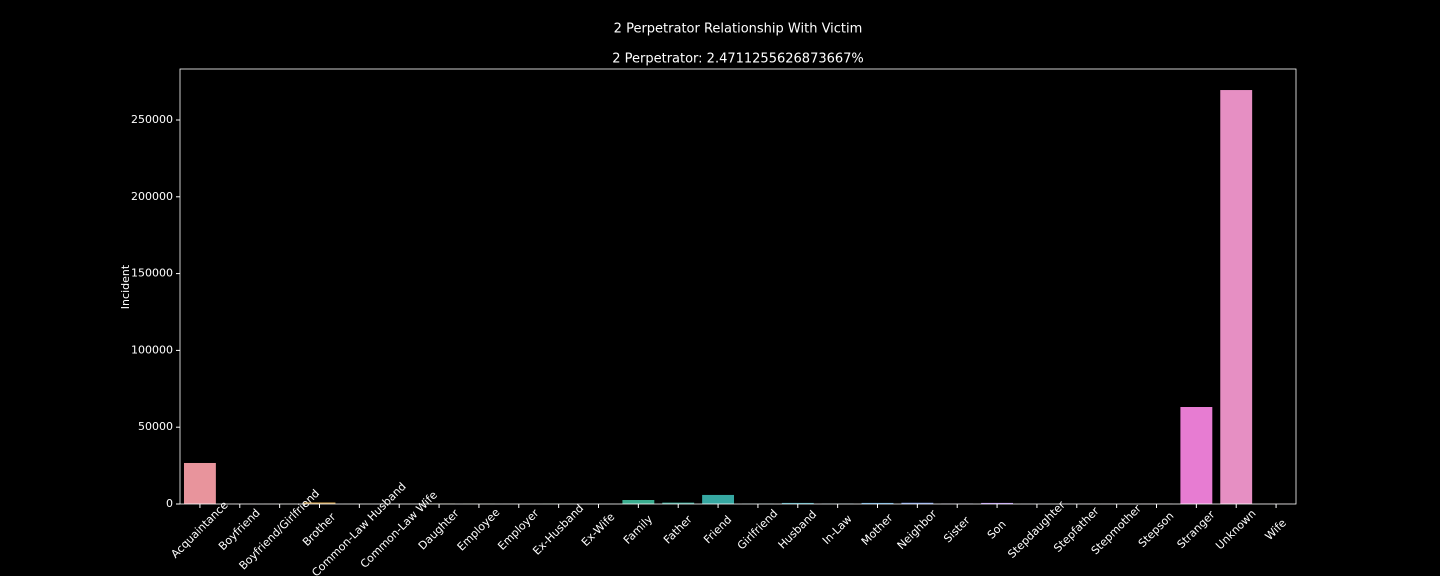 This screenshot has width=1440, height=576. Describe the element at coordinates (738, 59) in the screenshot. I see `chart-subtitle: 2 Perpetrator: 2.4711255626873667%` at that location.